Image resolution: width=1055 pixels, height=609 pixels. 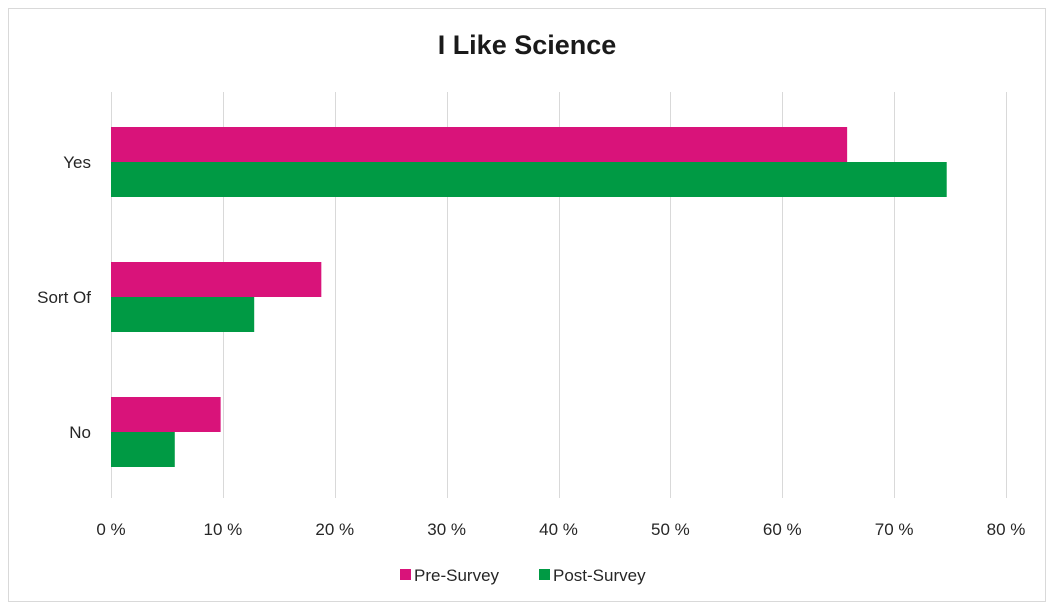 I want to click on category-label: Yes, so click(x=77, y=162).